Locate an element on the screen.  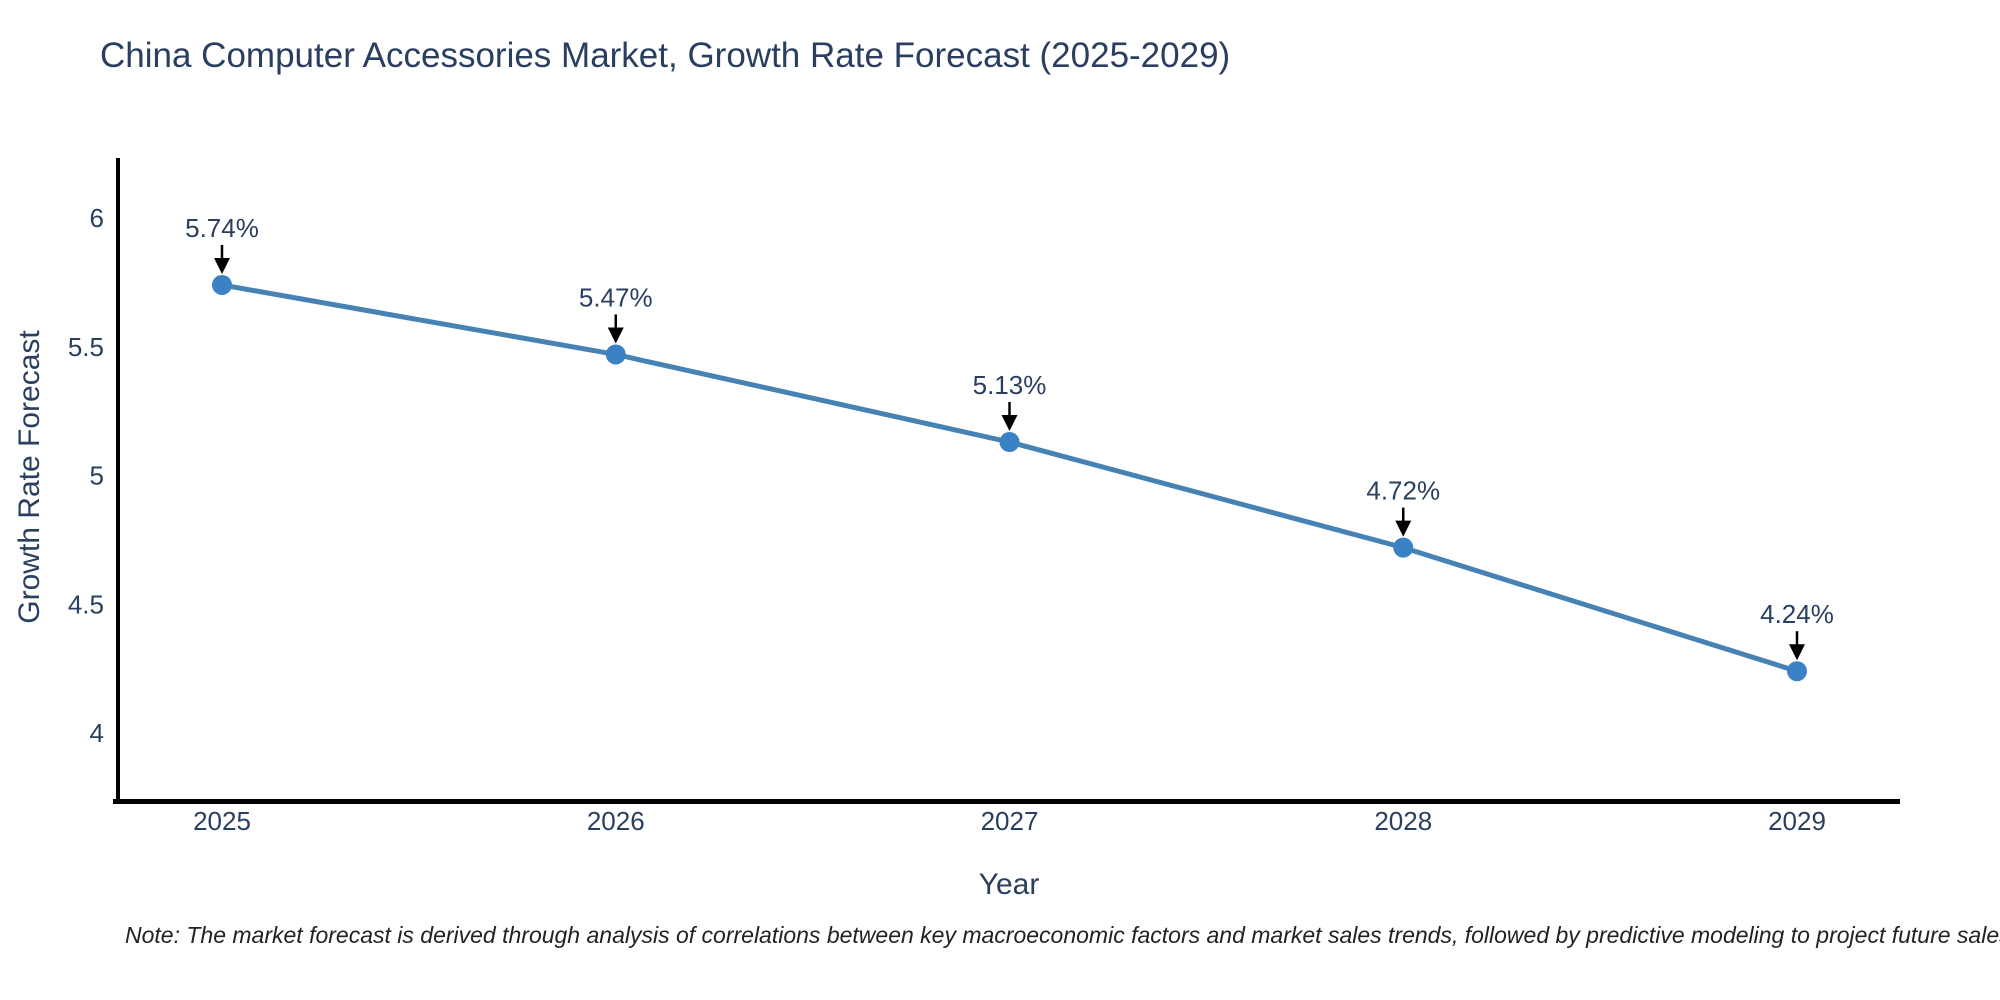
y-tick-label: 4 is located at coordinates (97, 733).